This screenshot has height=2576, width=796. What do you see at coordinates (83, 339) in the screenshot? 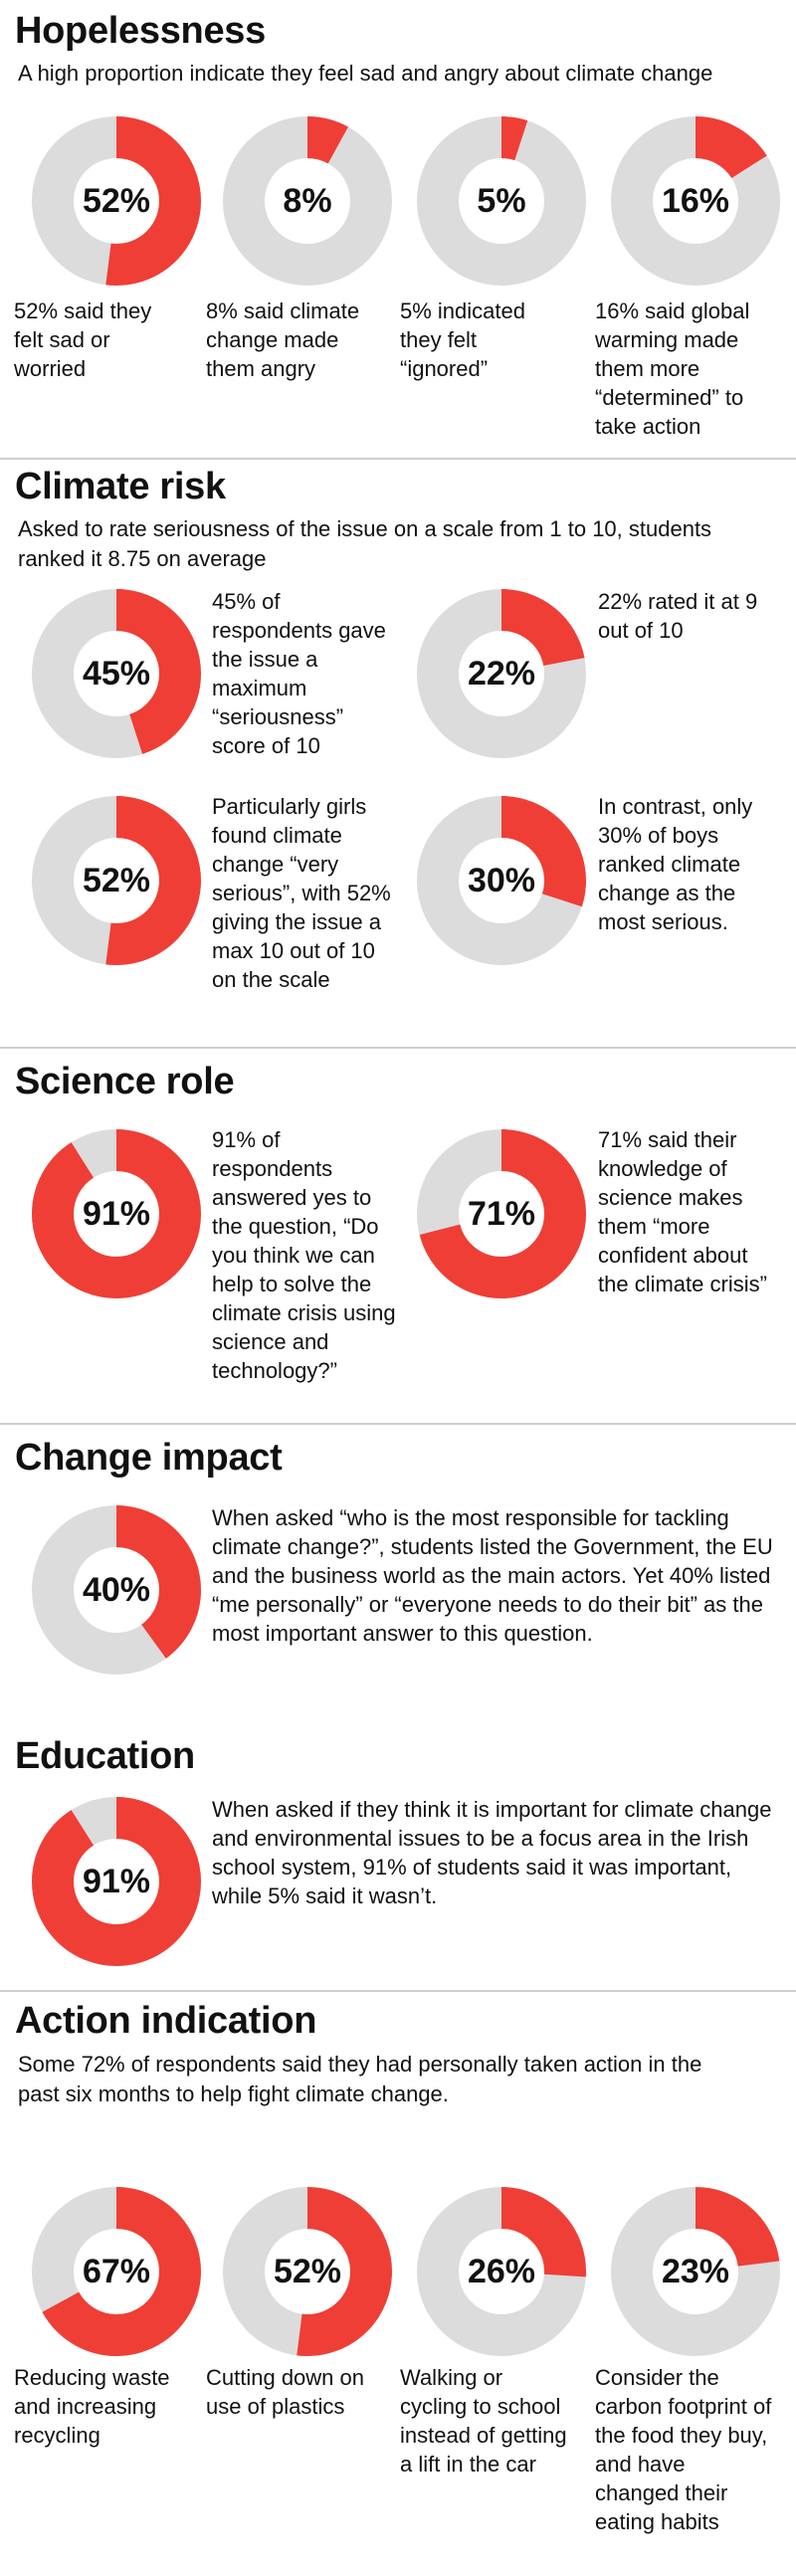
I see `donut-caption: 52% said they felt sad or worried` at bounding box center [83, 339].